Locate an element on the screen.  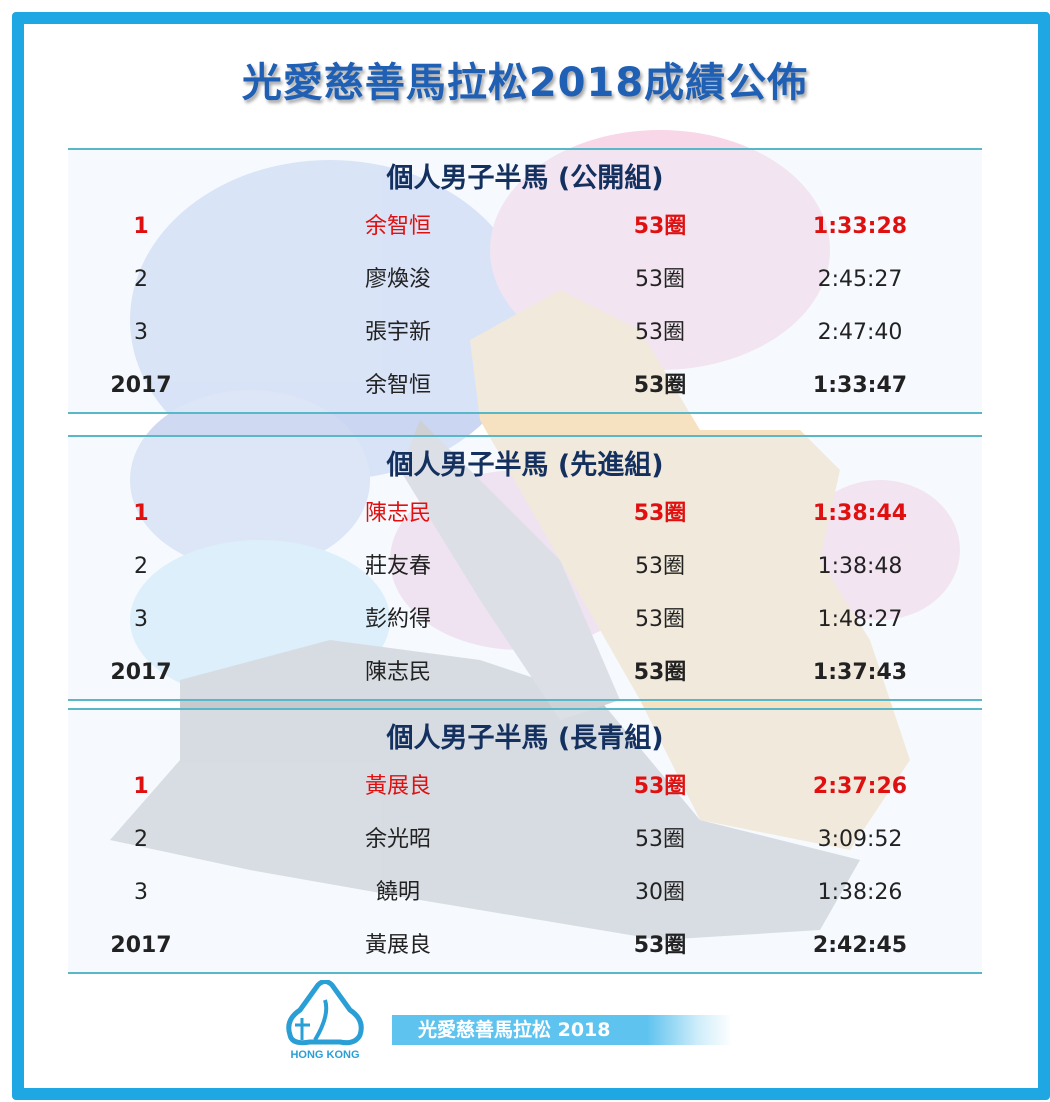
result-row: 2 余光昭 53圈 3:09:52 is located at coordinates (525, 839).